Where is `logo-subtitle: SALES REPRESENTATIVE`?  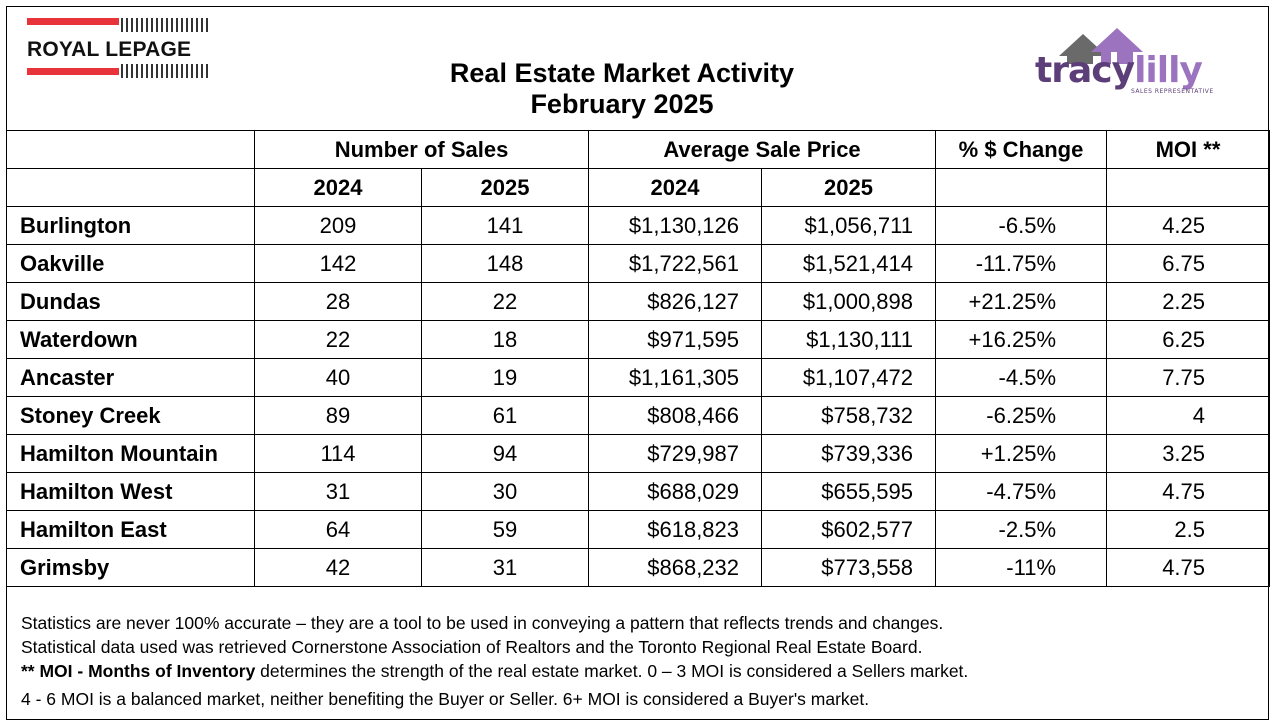 logo-subtitle: SALES REPRESENTATIVE is located at coordinates (1172, 91).